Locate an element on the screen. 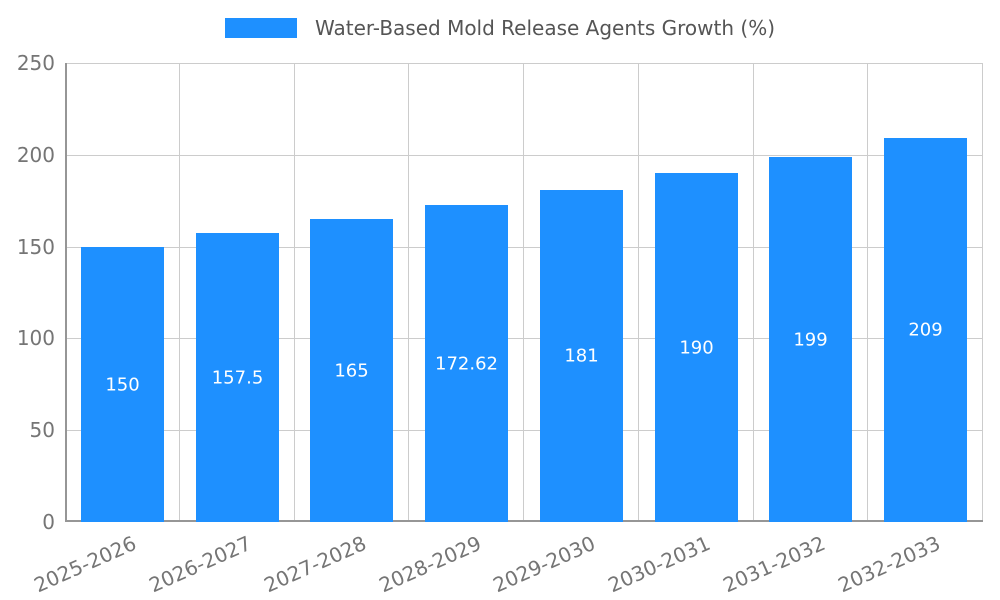 The width and height of the screenshot is (1000, 600). x-tick-label: 2032-2033 is located at coordinates (889, 564).